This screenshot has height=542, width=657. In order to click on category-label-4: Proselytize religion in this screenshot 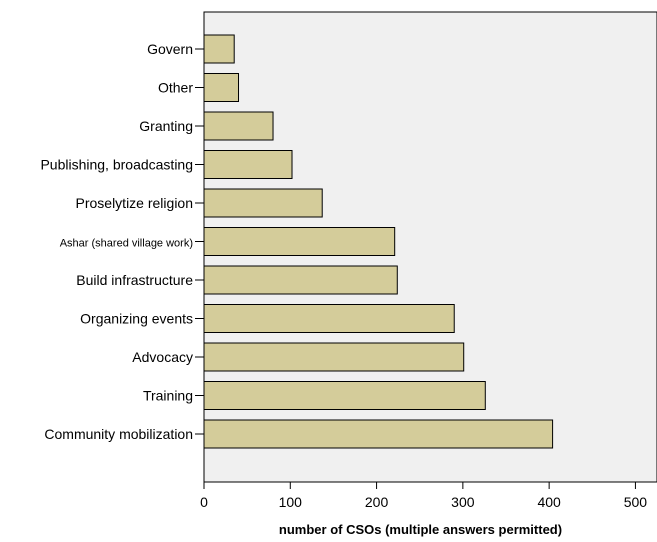, I will do `click(135, 203)`.